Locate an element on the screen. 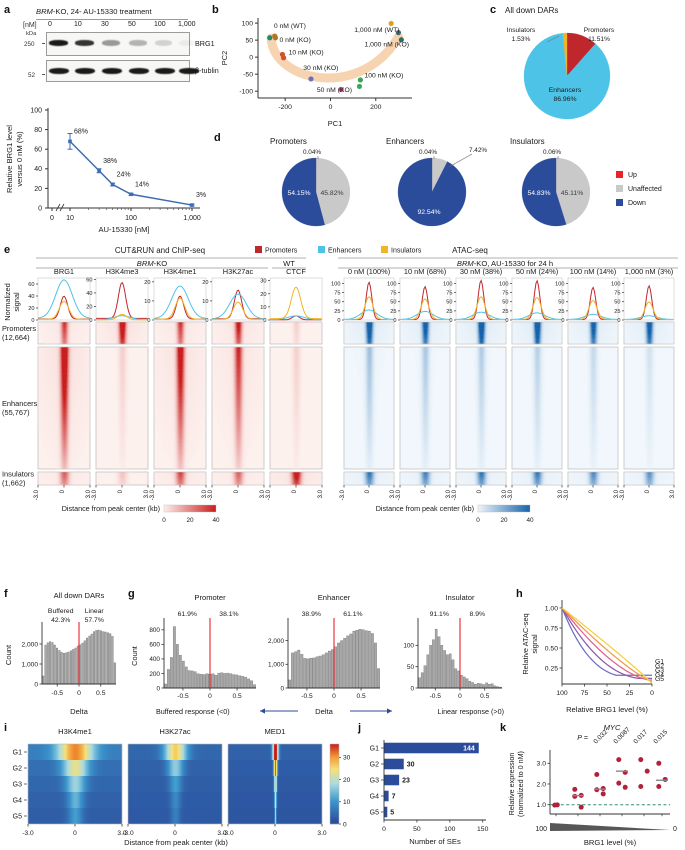  svg-text: BRG1 is located at coordinates (64, 271).